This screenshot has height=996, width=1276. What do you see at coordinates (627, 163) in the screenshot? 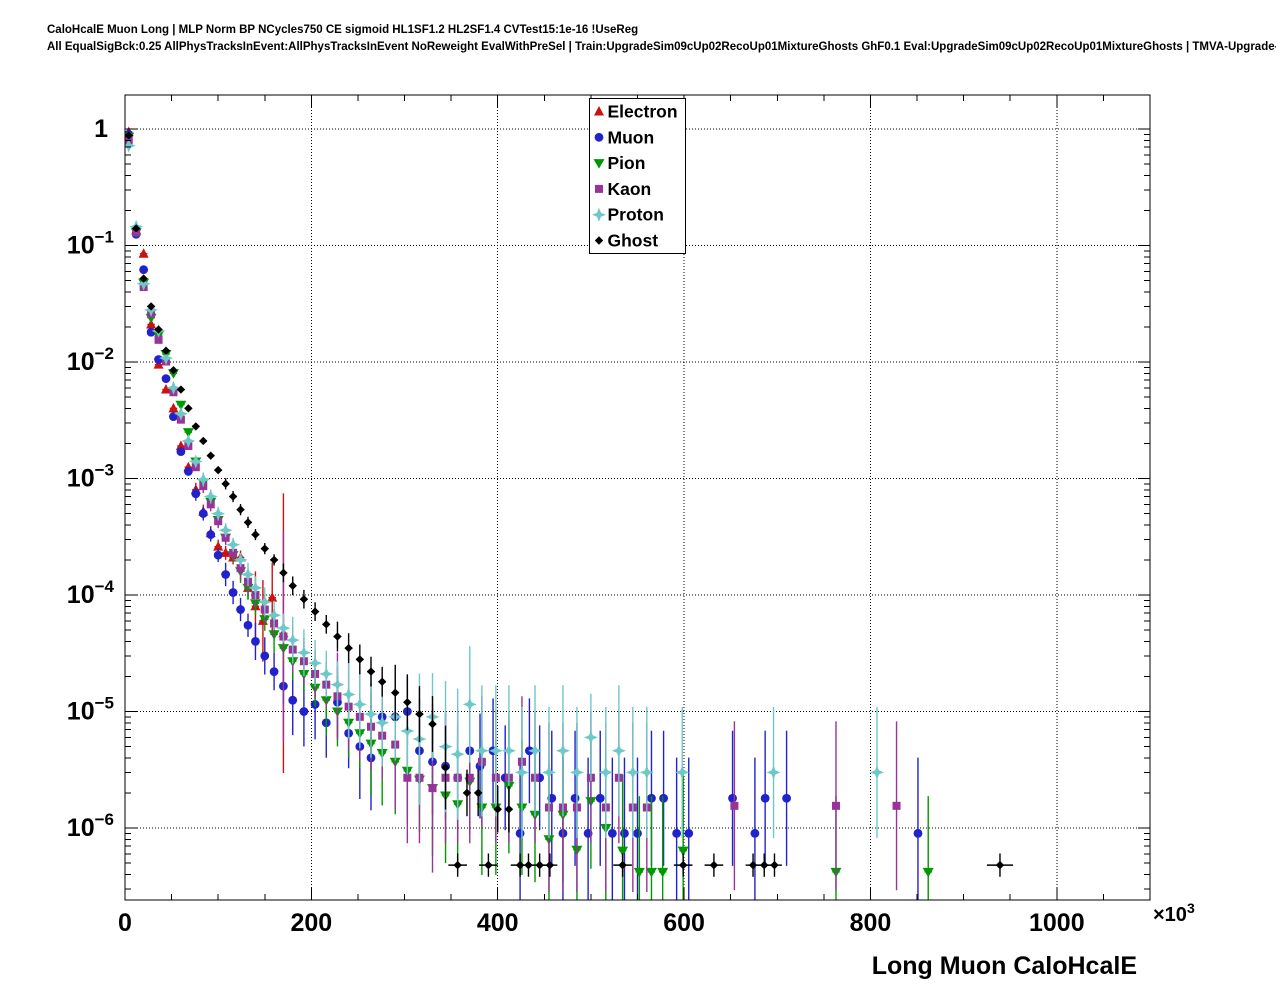
I see `legend-entry-label: Pion` at bounding box center [627, 163].